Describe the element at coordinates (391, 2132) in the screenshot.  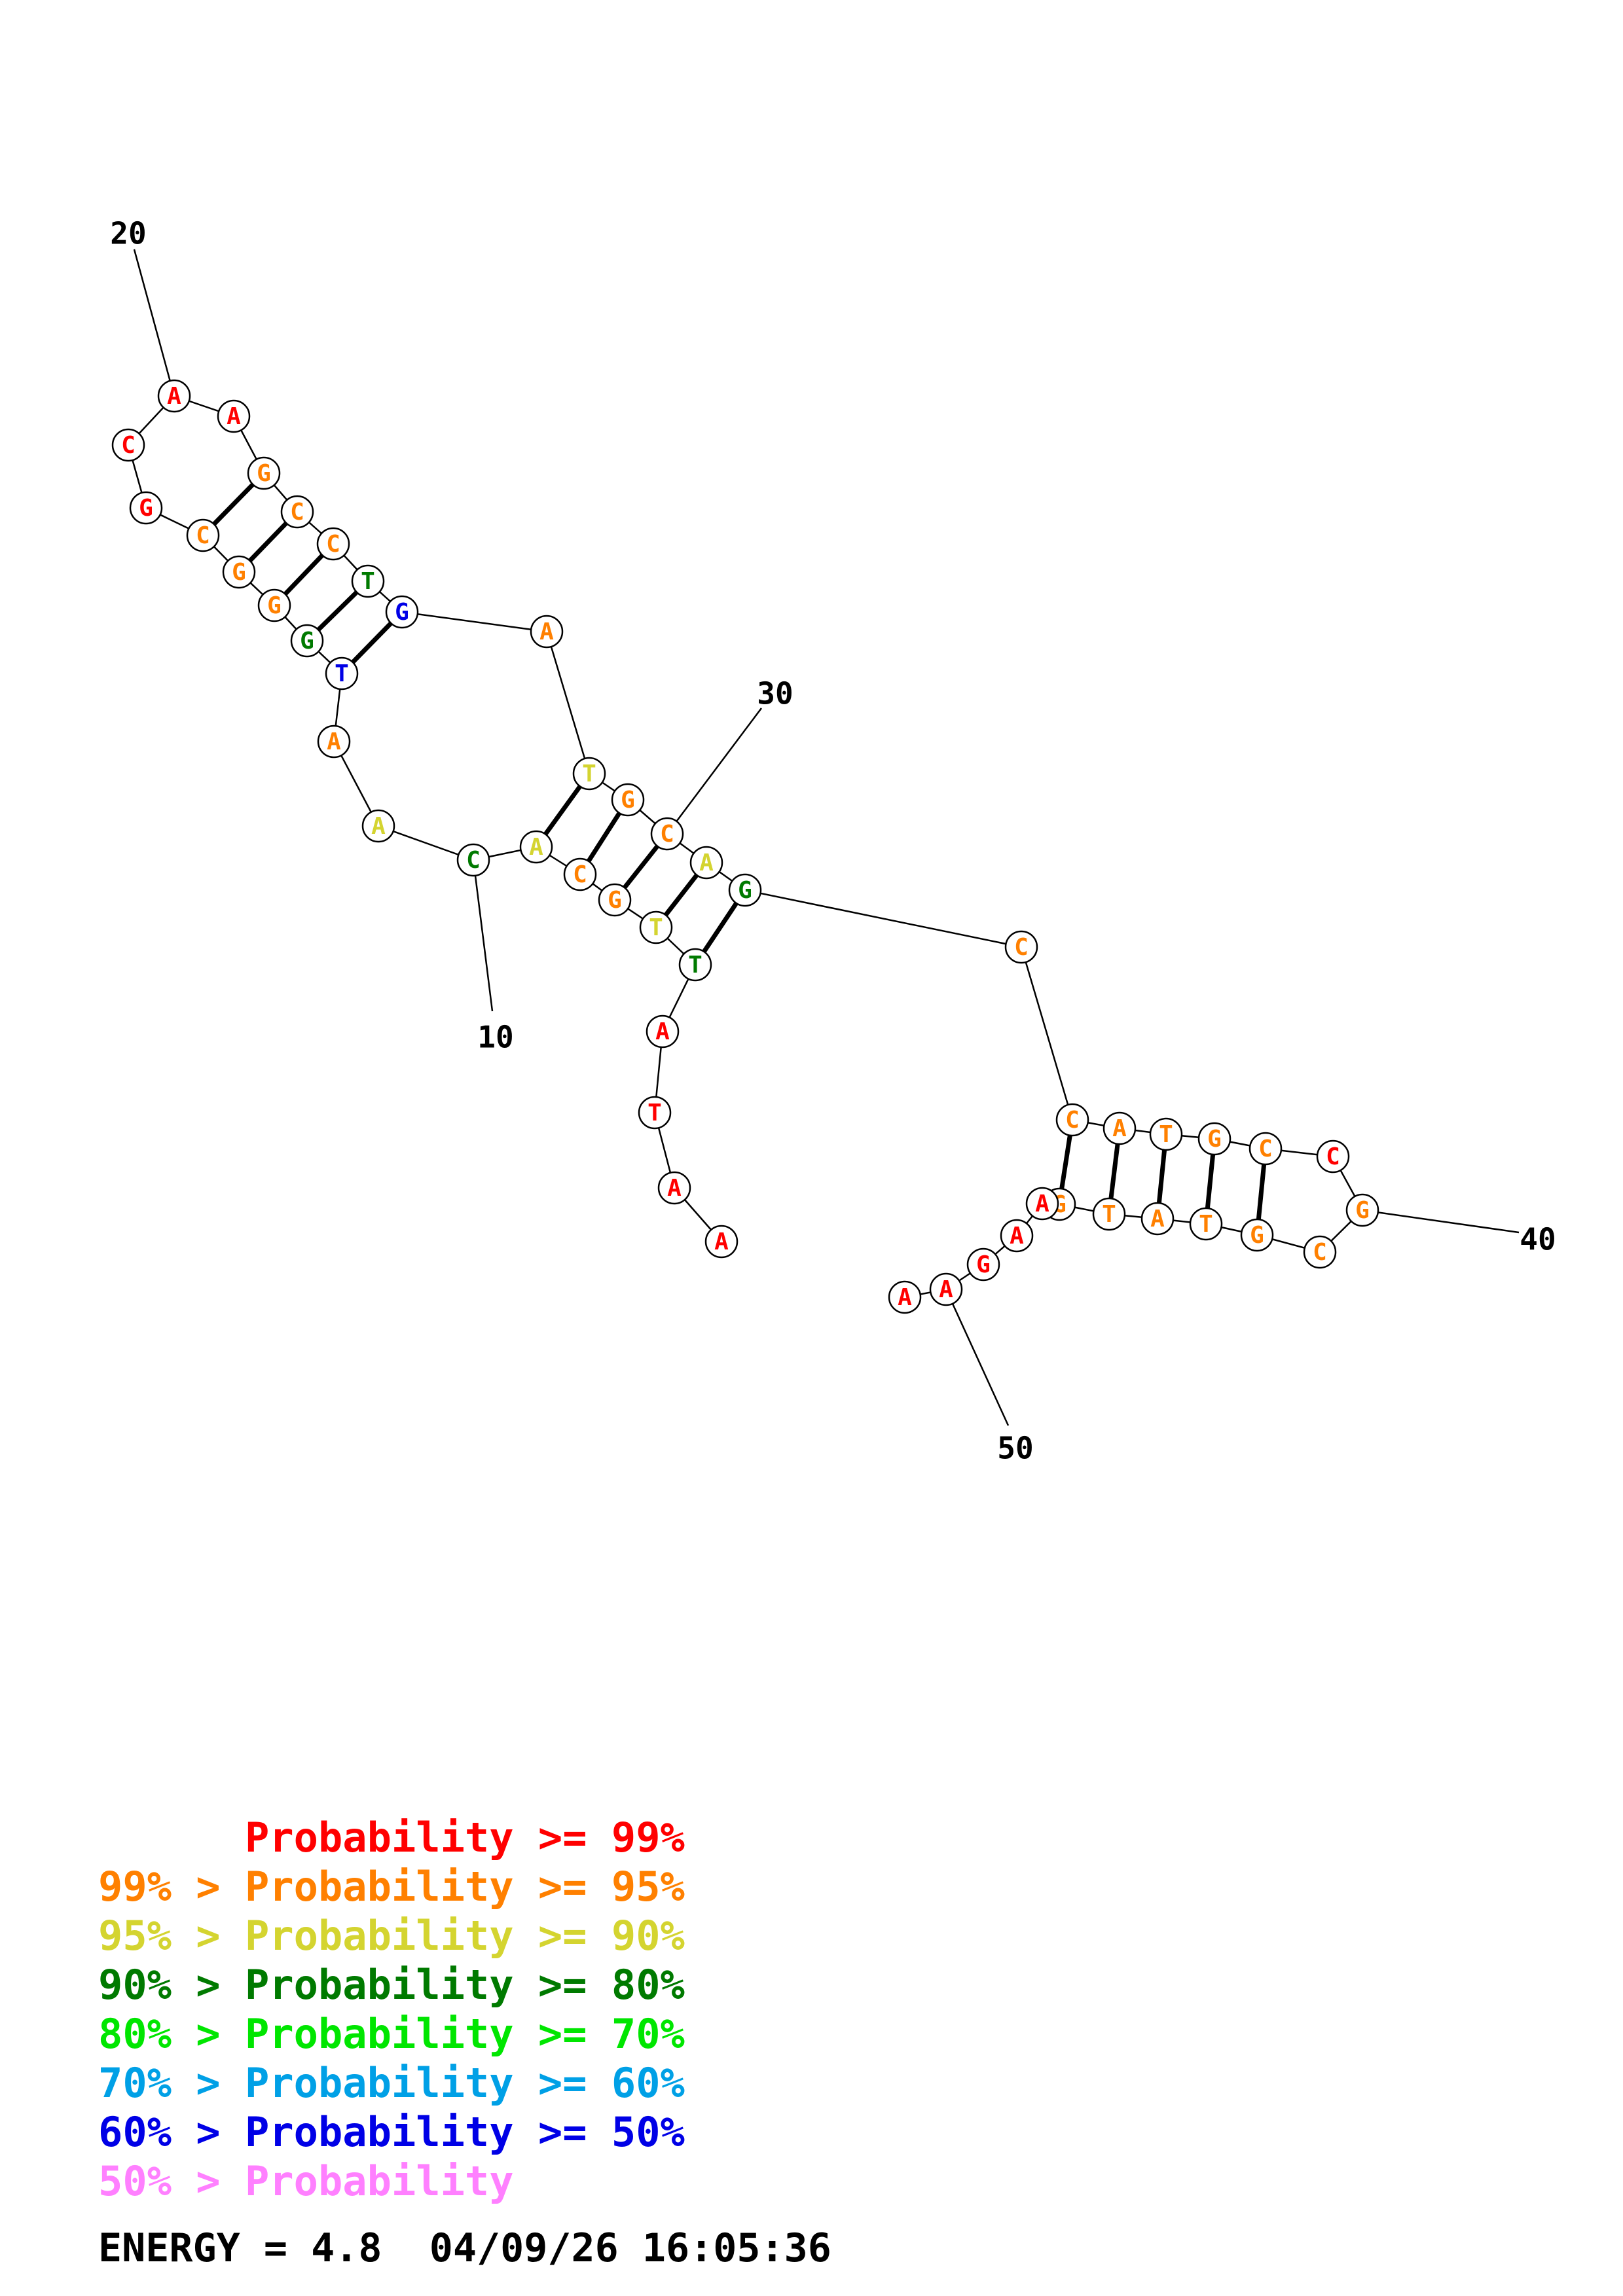
I see `legend-entry: 60% > Probability >= 50%` at that location.